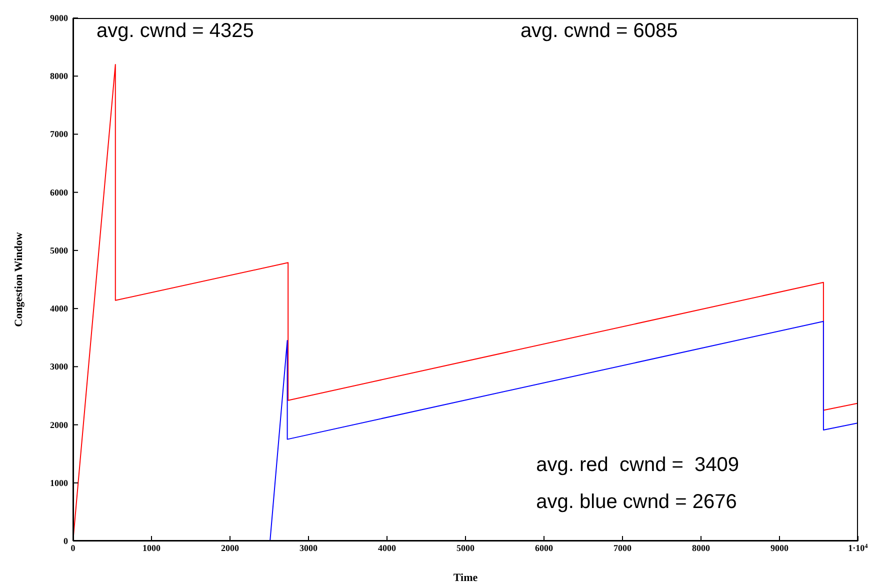 The width and height of the screenshot is (878, 588). I want to click on x-tick-label: 8000, so click(701, 548).